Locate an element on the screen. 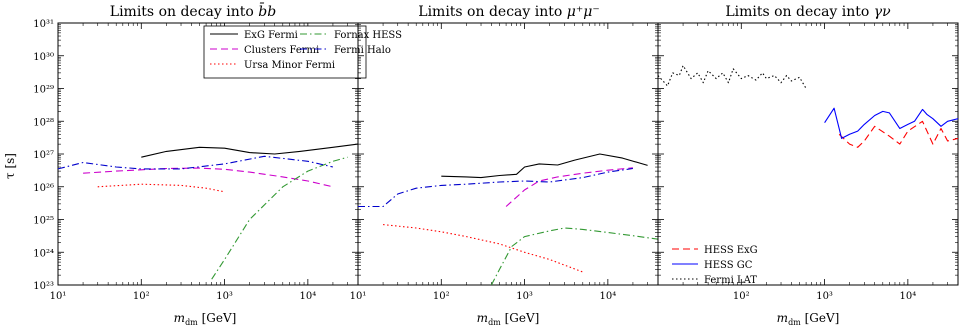 The width and height of the screenshot is (961, 328). title-math: b̄b is located at coordinates (267, 11).